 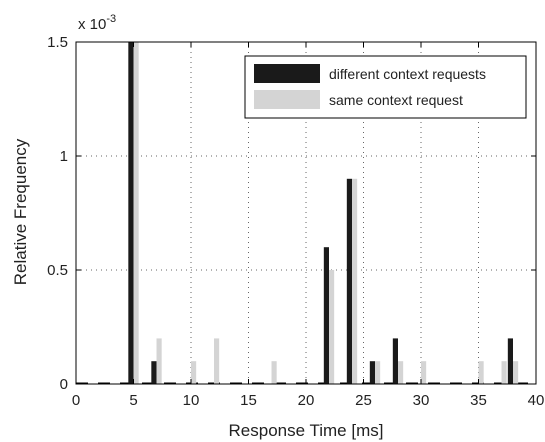 I want to click on y-axis-label: Relative Frequency, so click(x=20, y=211).